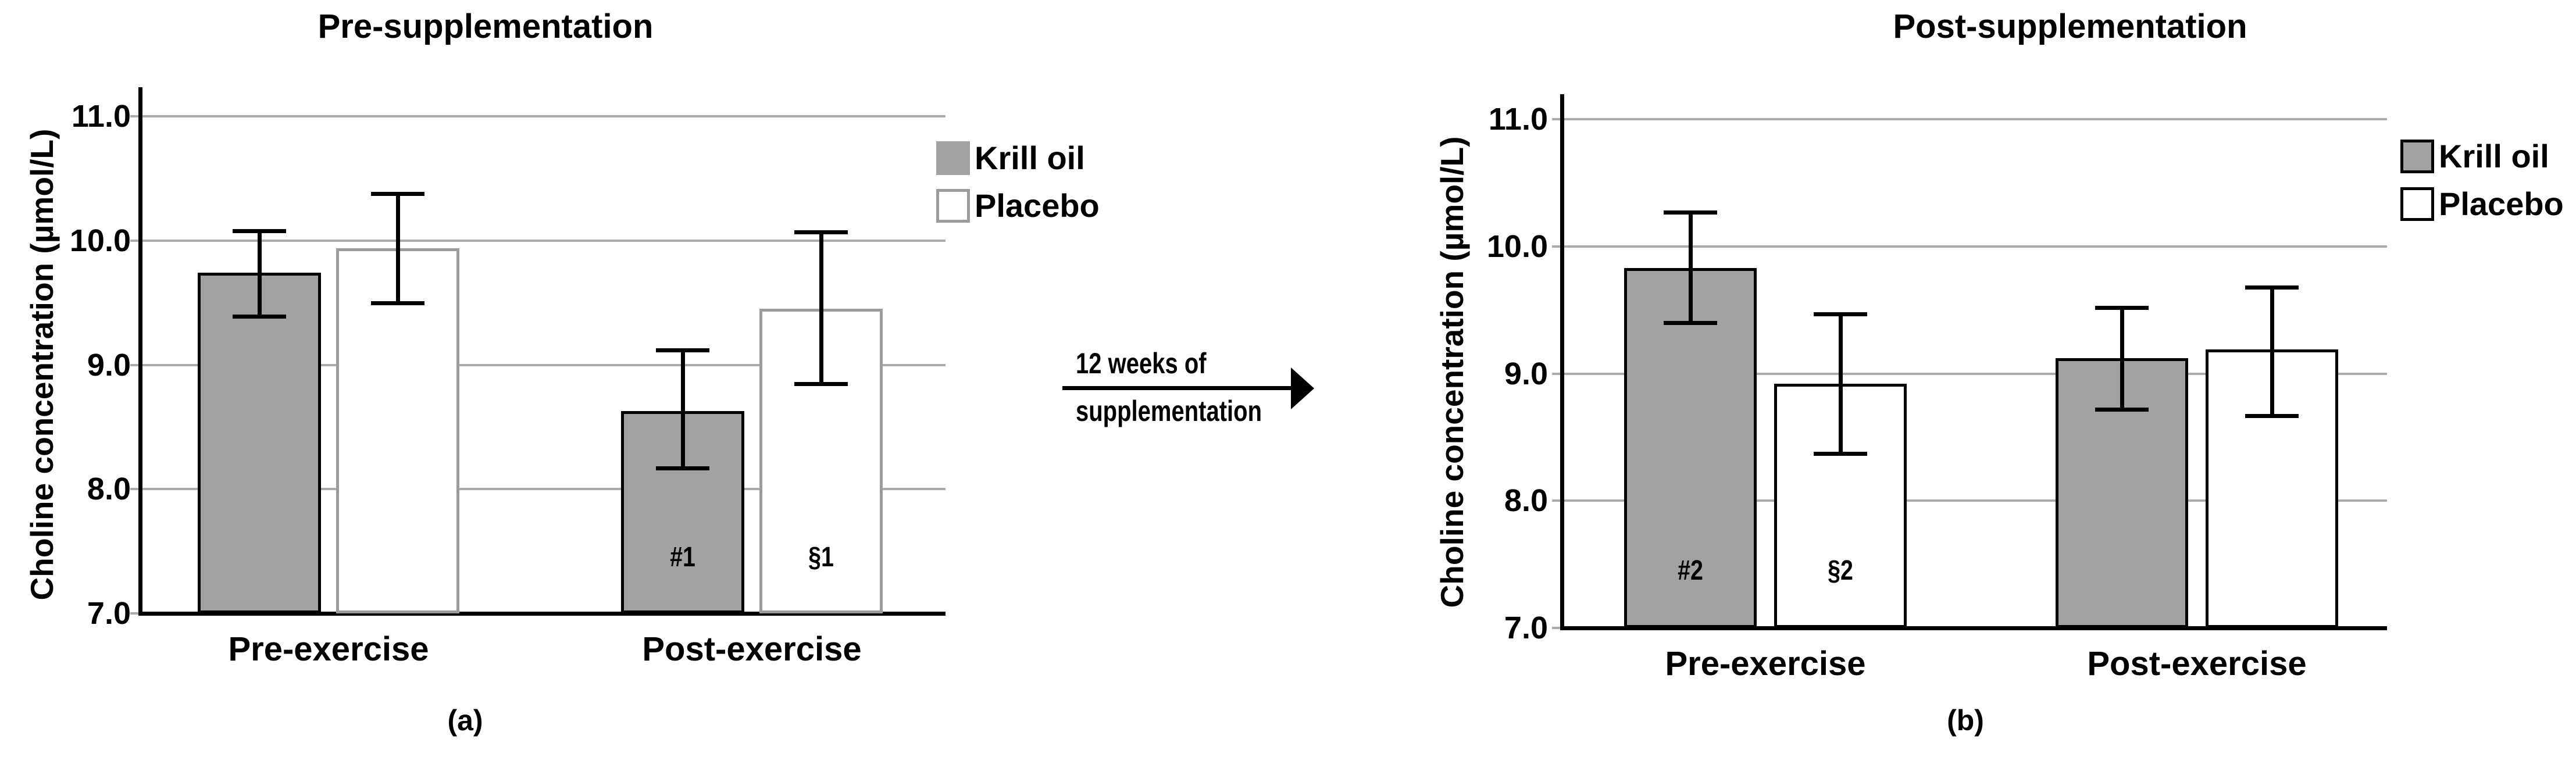 The image size is (2576, 757). I want to click on arrow-label-line2: supplementation, so click(1169, 411).